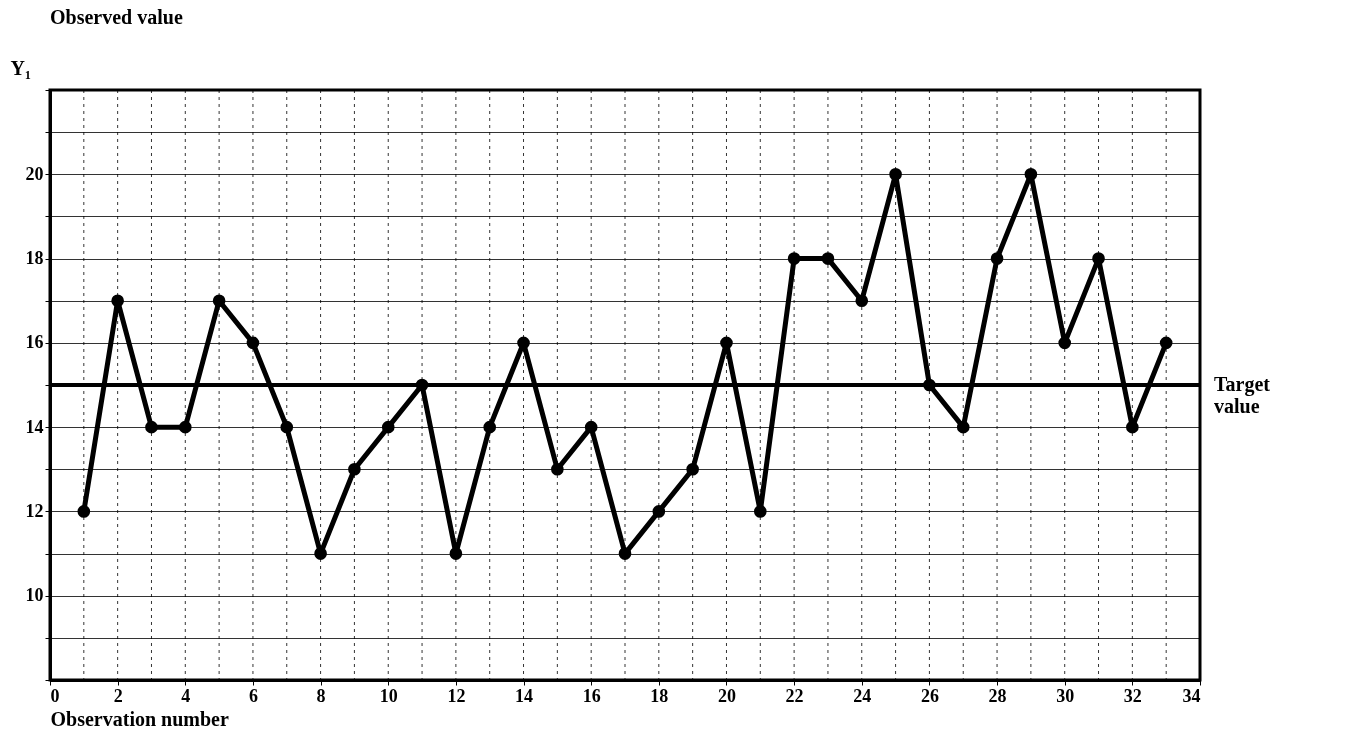  What do you see at coordinates (116, 17) in the screenshot?
I see `chart-title: Observed value` at bounding box center [116, 17].